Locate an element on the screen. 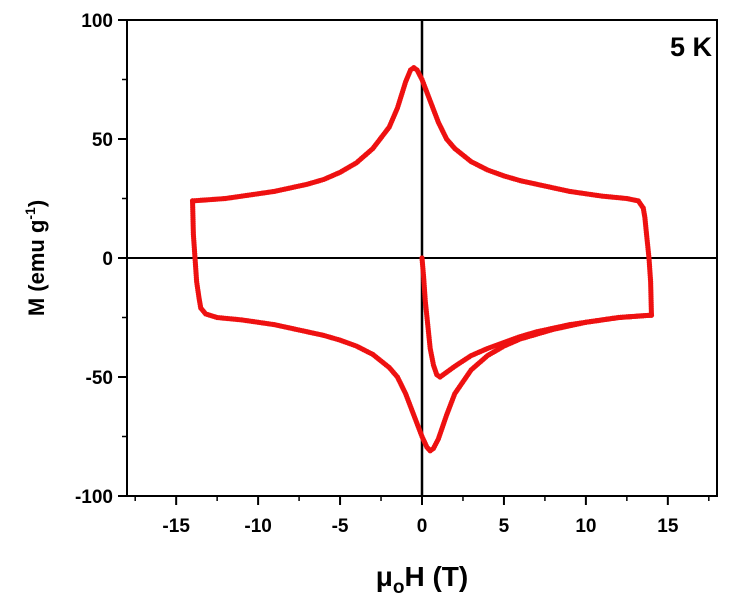  data-point is located at coordinates (651, 315).